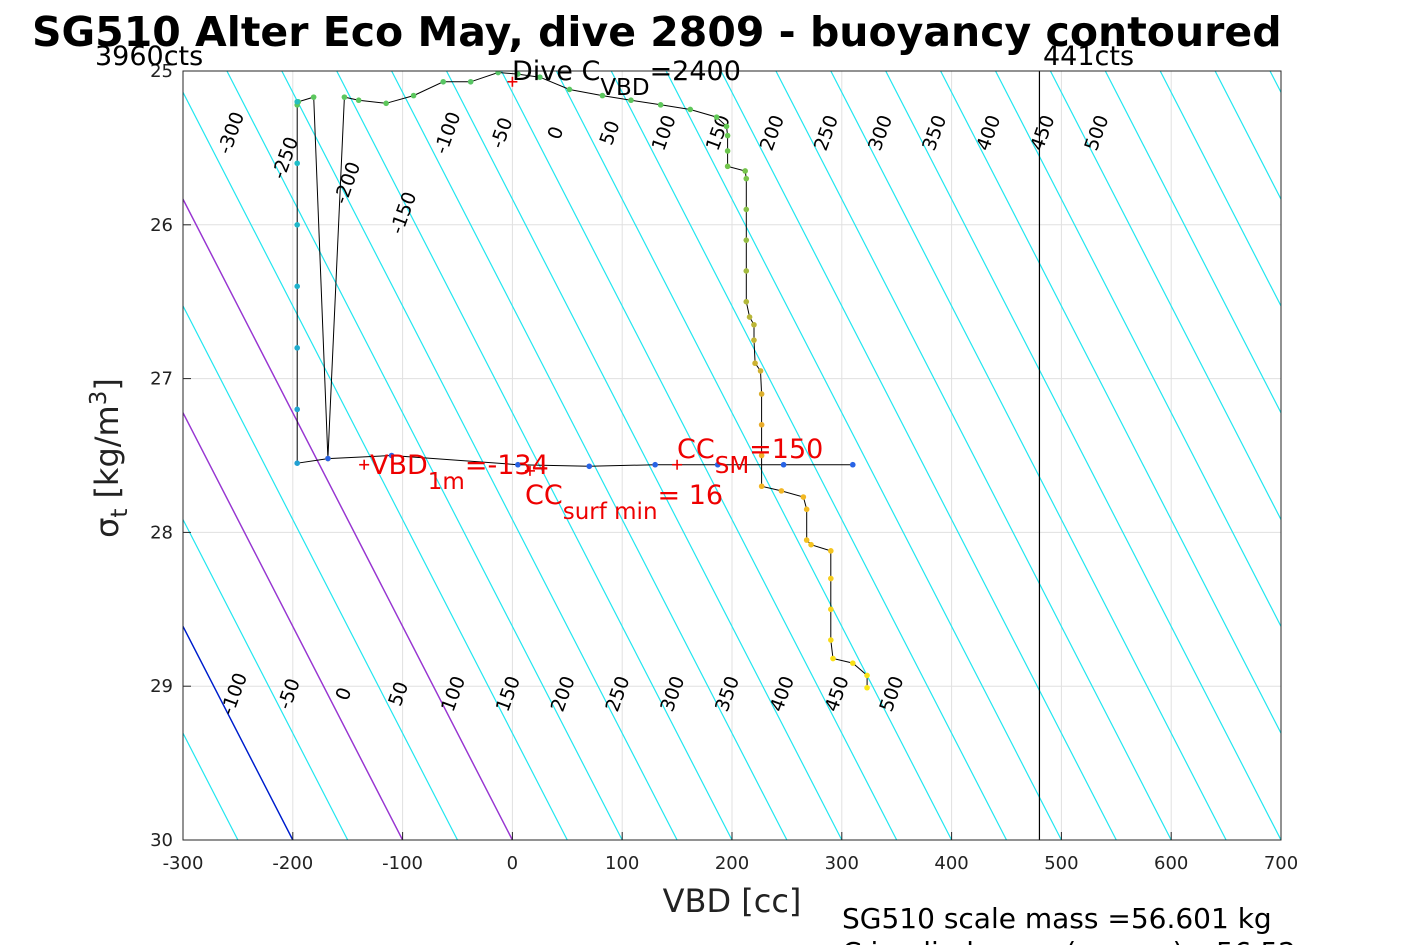 This screenshot has height=945, width=1417. Describe the element at coordinates (951, 863) in the screenshot. I see `x-tick-label: 400` at that location.